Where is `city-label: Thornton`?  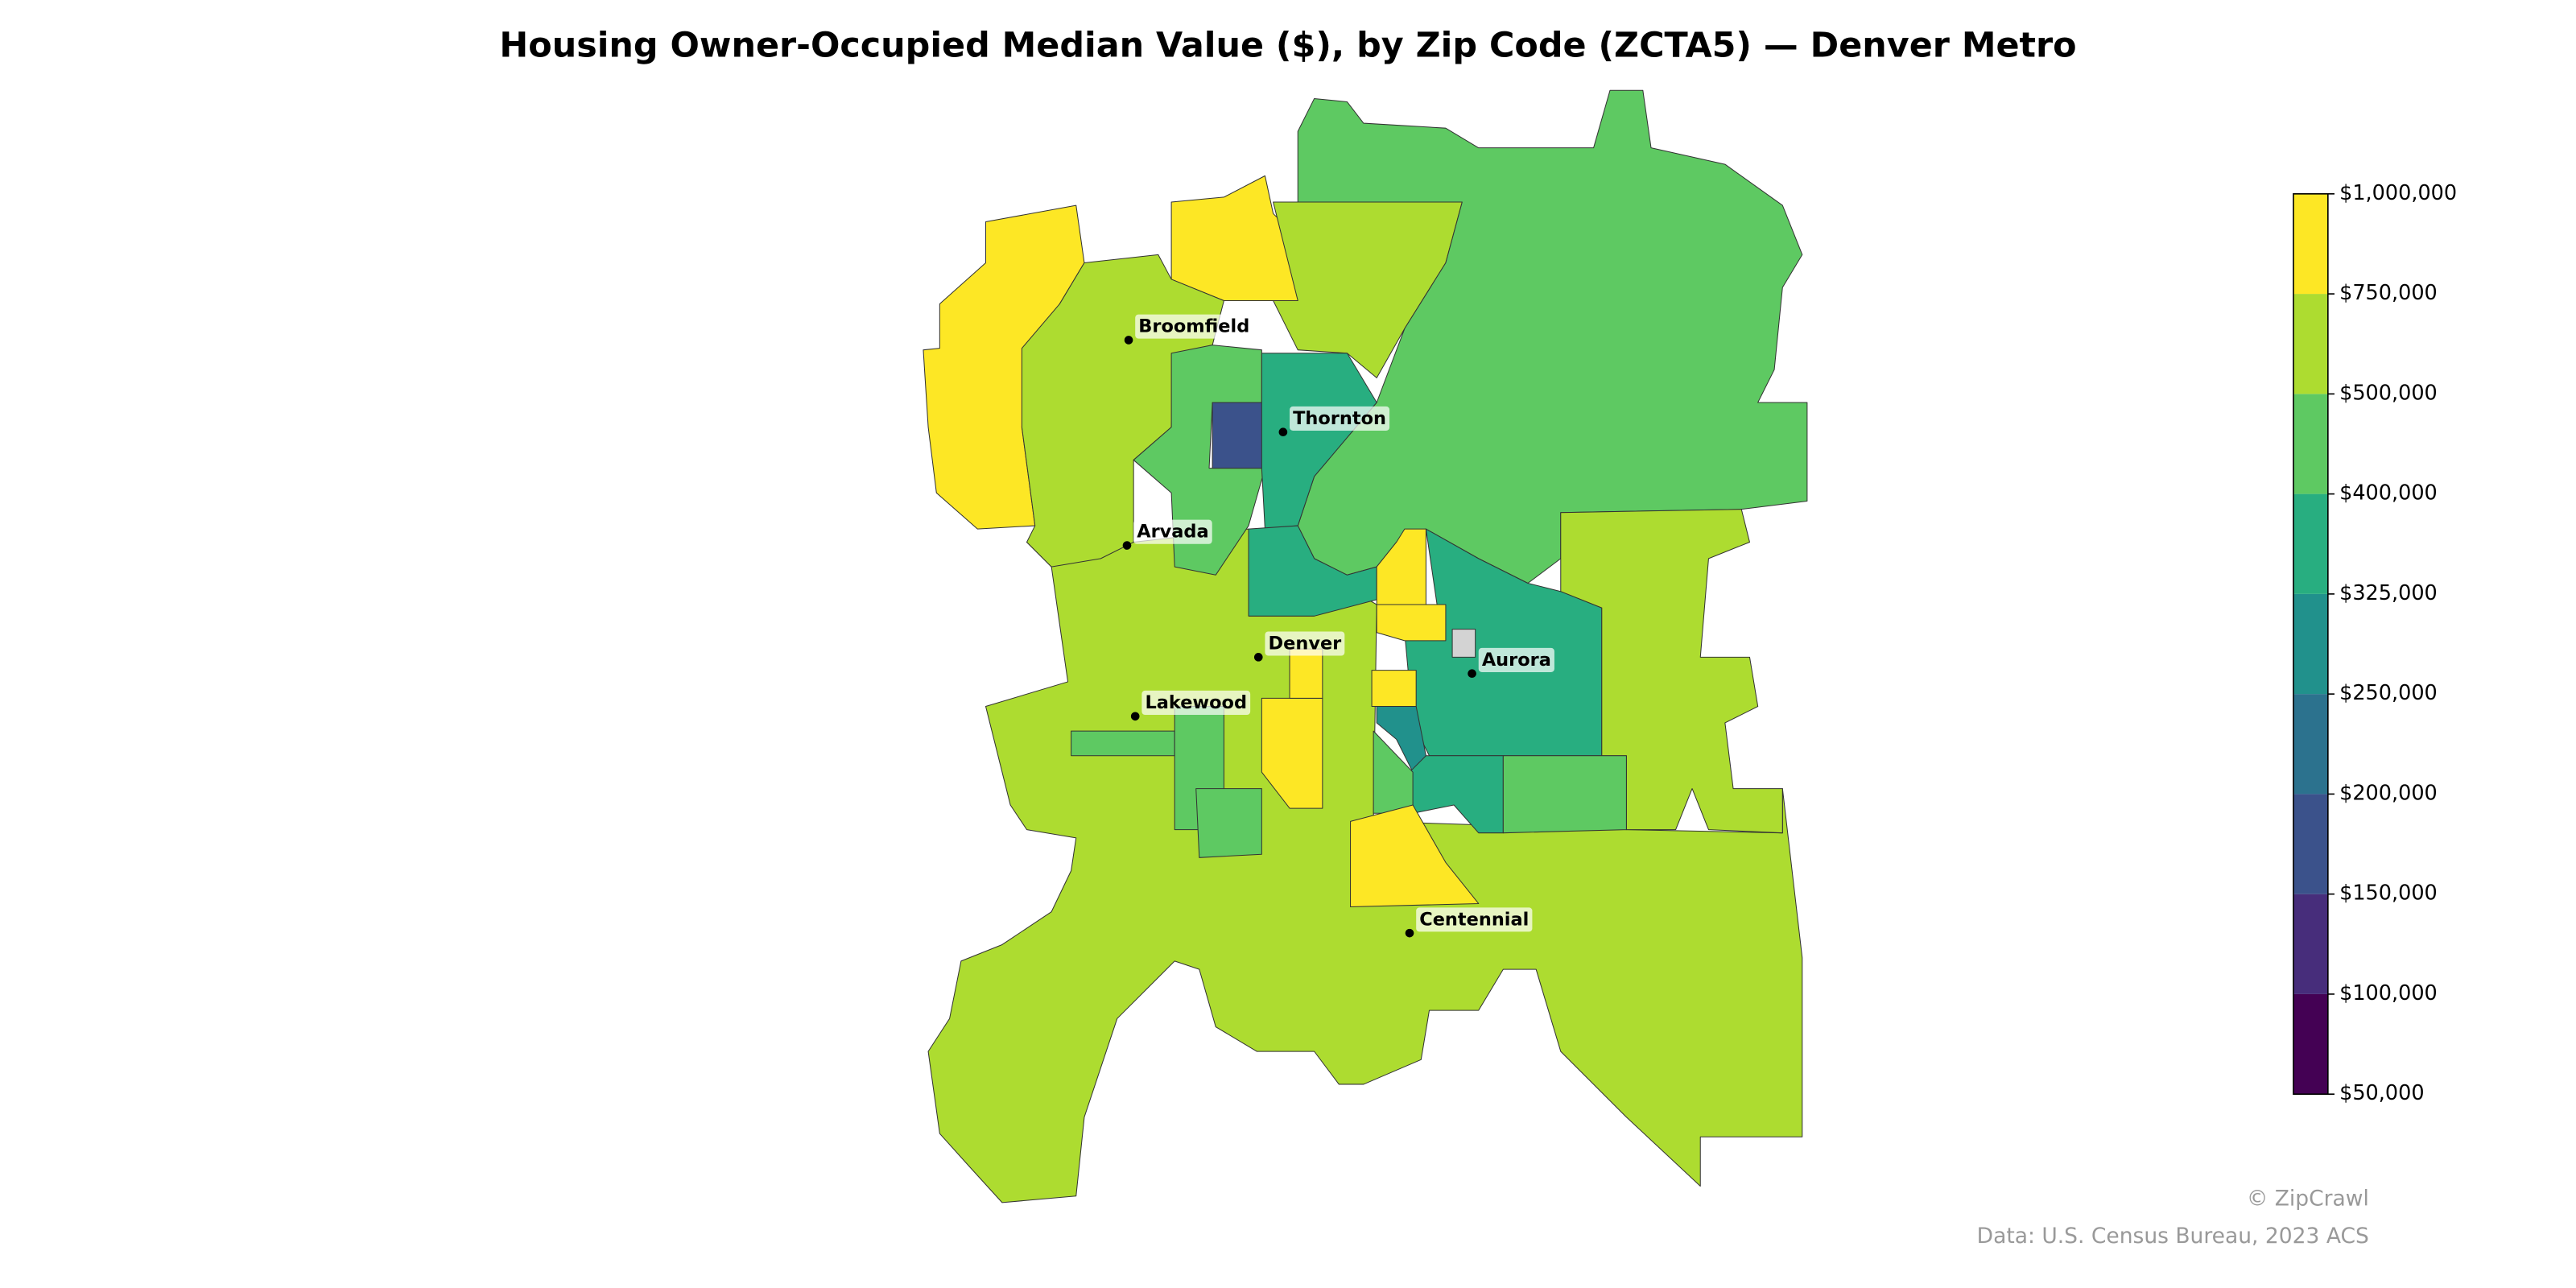 city-label: Thornton is located at coordinates (1339, 418).